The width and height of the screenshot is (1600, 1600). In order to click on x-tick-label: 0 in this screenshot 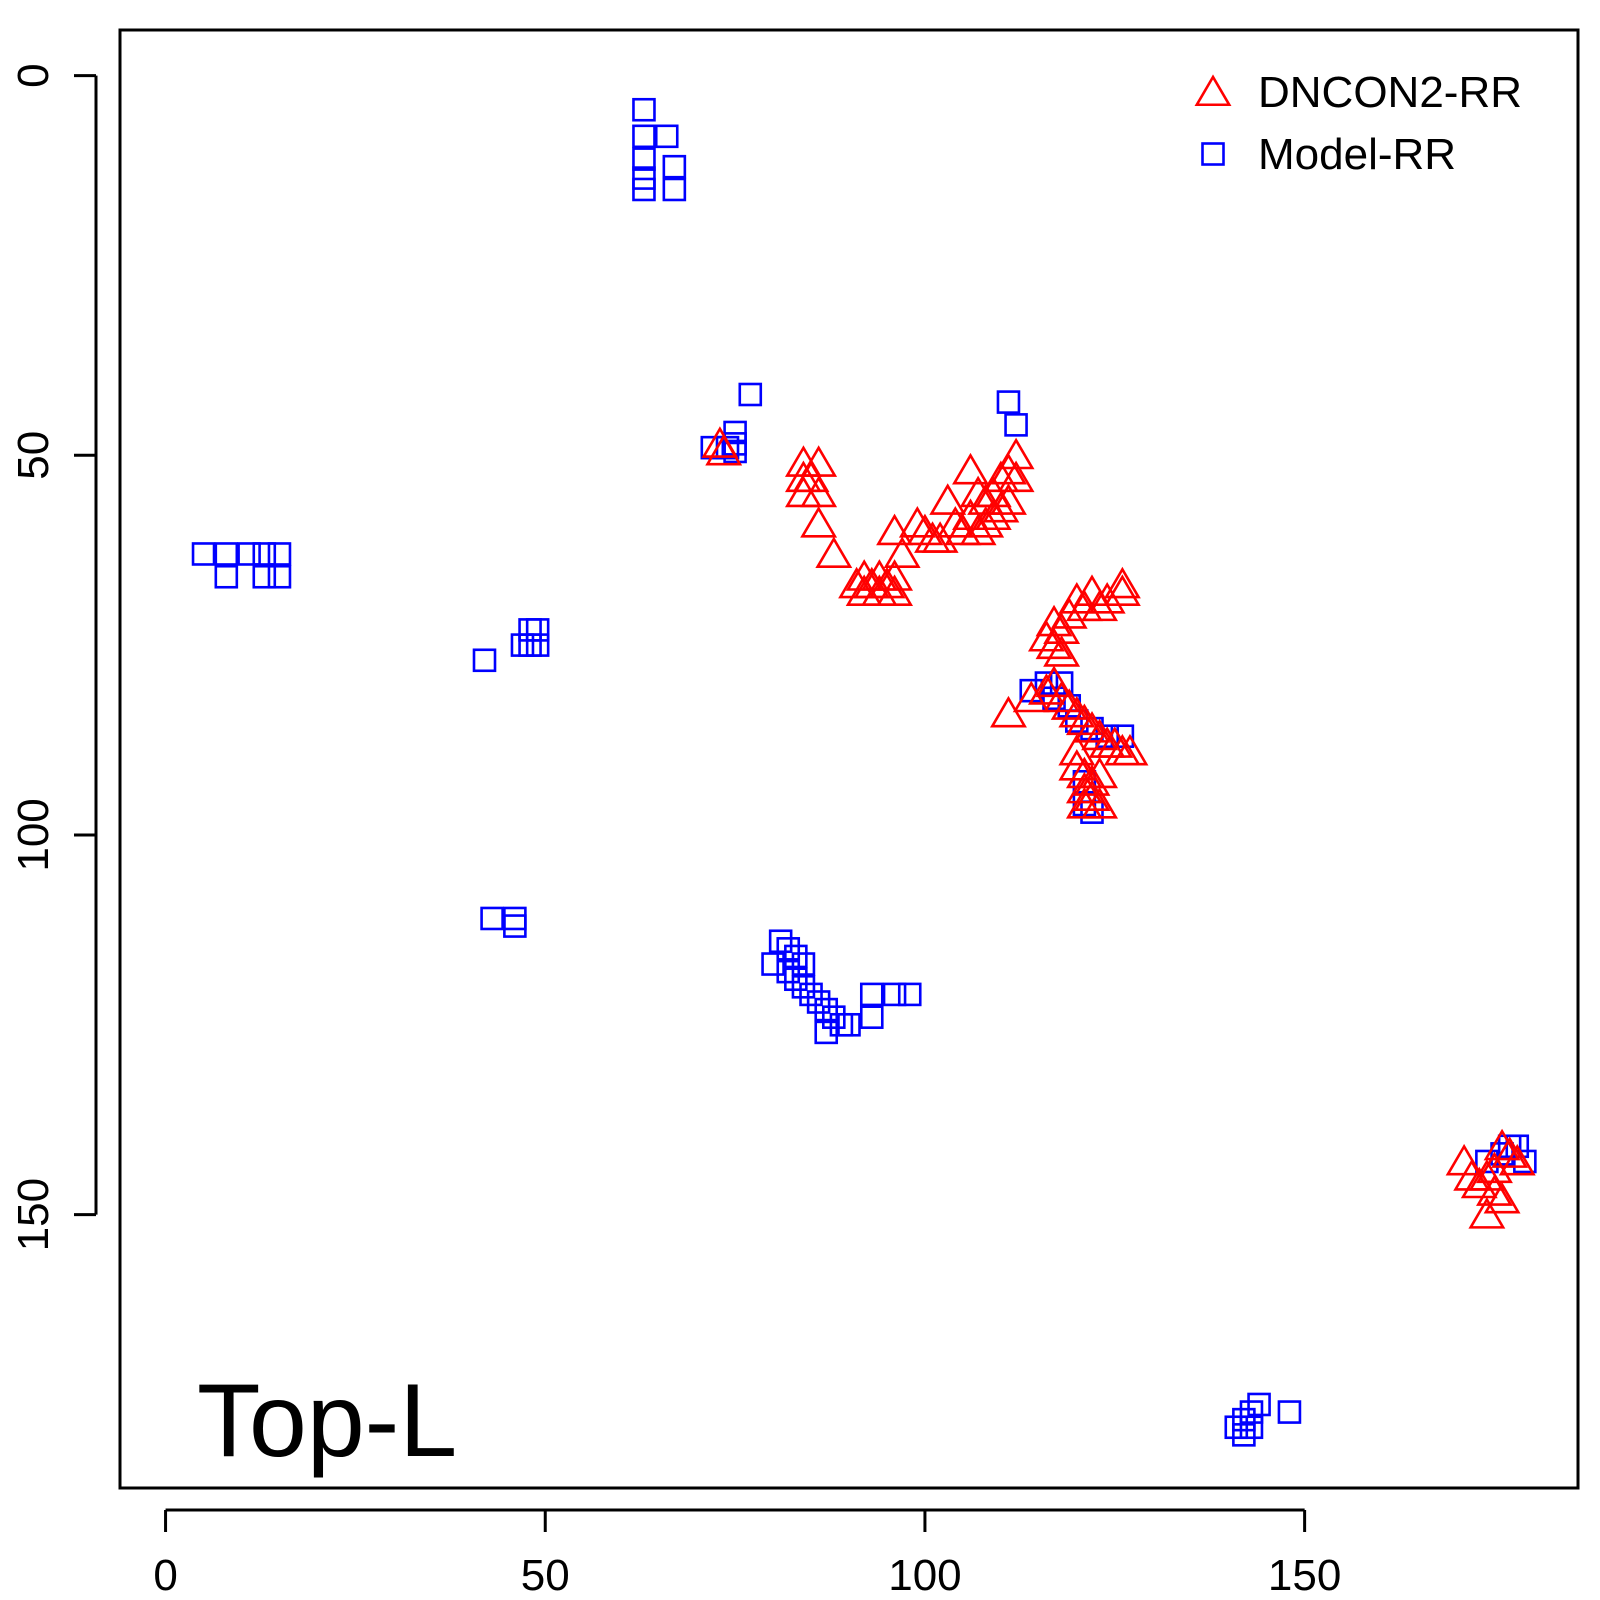, I will do `click(165, 1575)`.